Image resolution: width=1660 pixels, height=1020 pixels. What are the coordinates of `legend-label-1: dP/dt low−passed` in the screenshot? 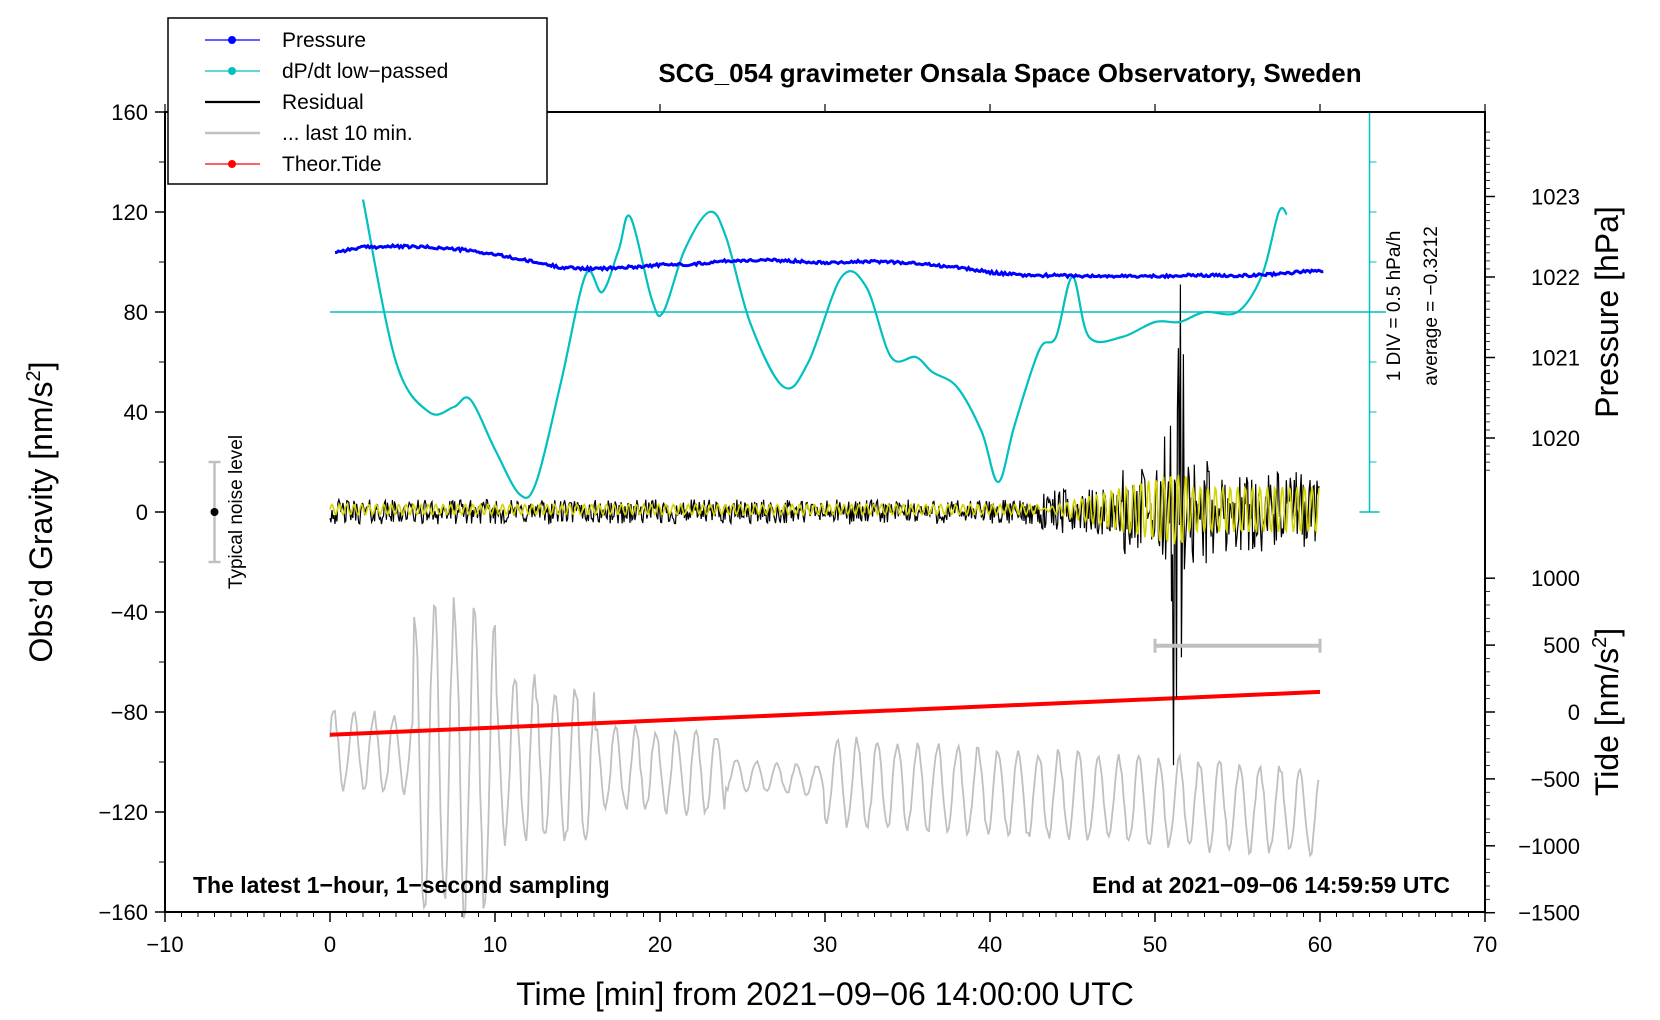 It's located at (365, 71).